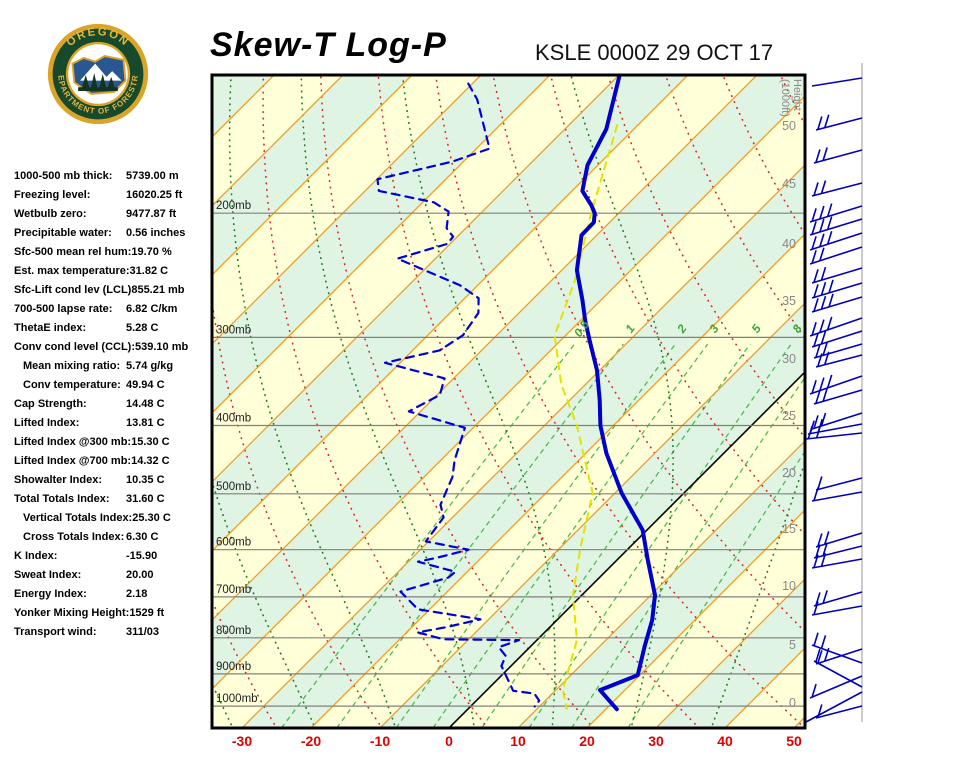 The height and width of the screenshot is (768, 960). Describe the element at coordinates (233, 418) in the screenshot. I see `pressure-label: 400mb` at that location.